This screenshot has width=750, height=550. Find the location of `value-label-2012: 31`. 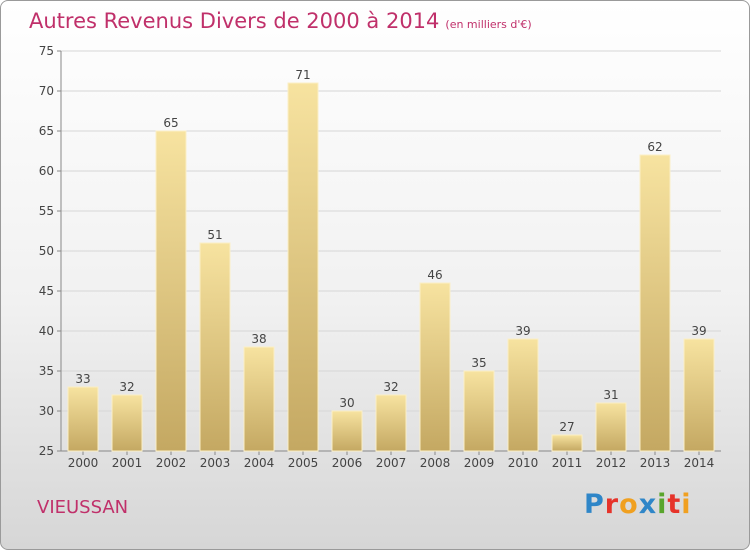

value-label-2012: 31 is located at coordinates (610, 395).